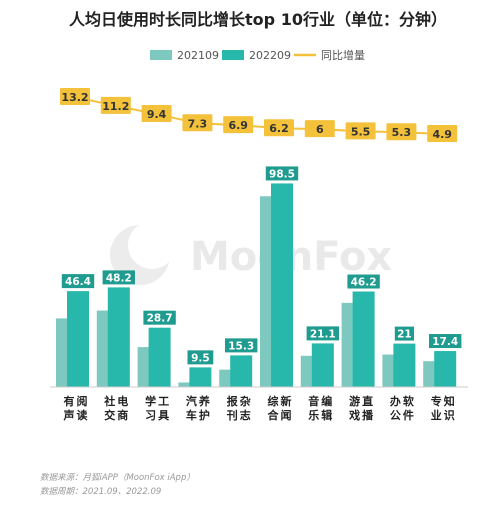 This screenshot has height=505, width=500. What do you see at coordinates (343, 55) in the screenshot?
I see `legend-label-growth: 同比增量` at bounding box center [343, 55].